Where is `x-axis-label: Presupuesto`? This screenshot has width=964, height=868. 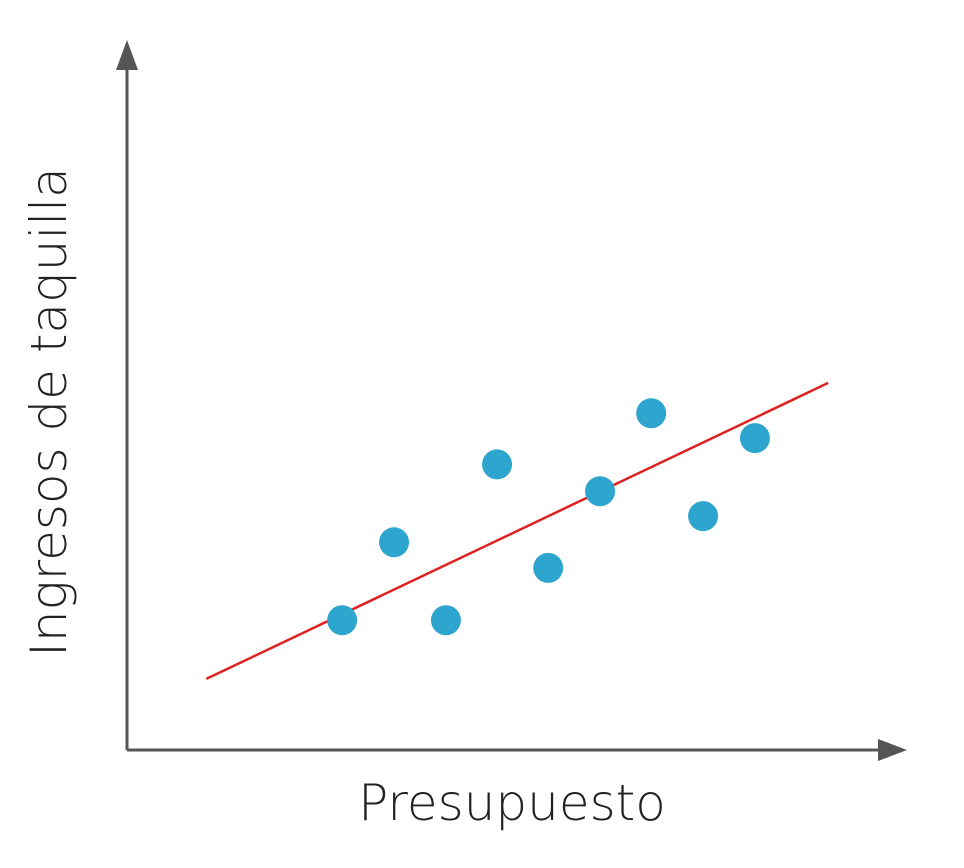 x-axis-label: Presupuesto is located at coordinates (512, 803).